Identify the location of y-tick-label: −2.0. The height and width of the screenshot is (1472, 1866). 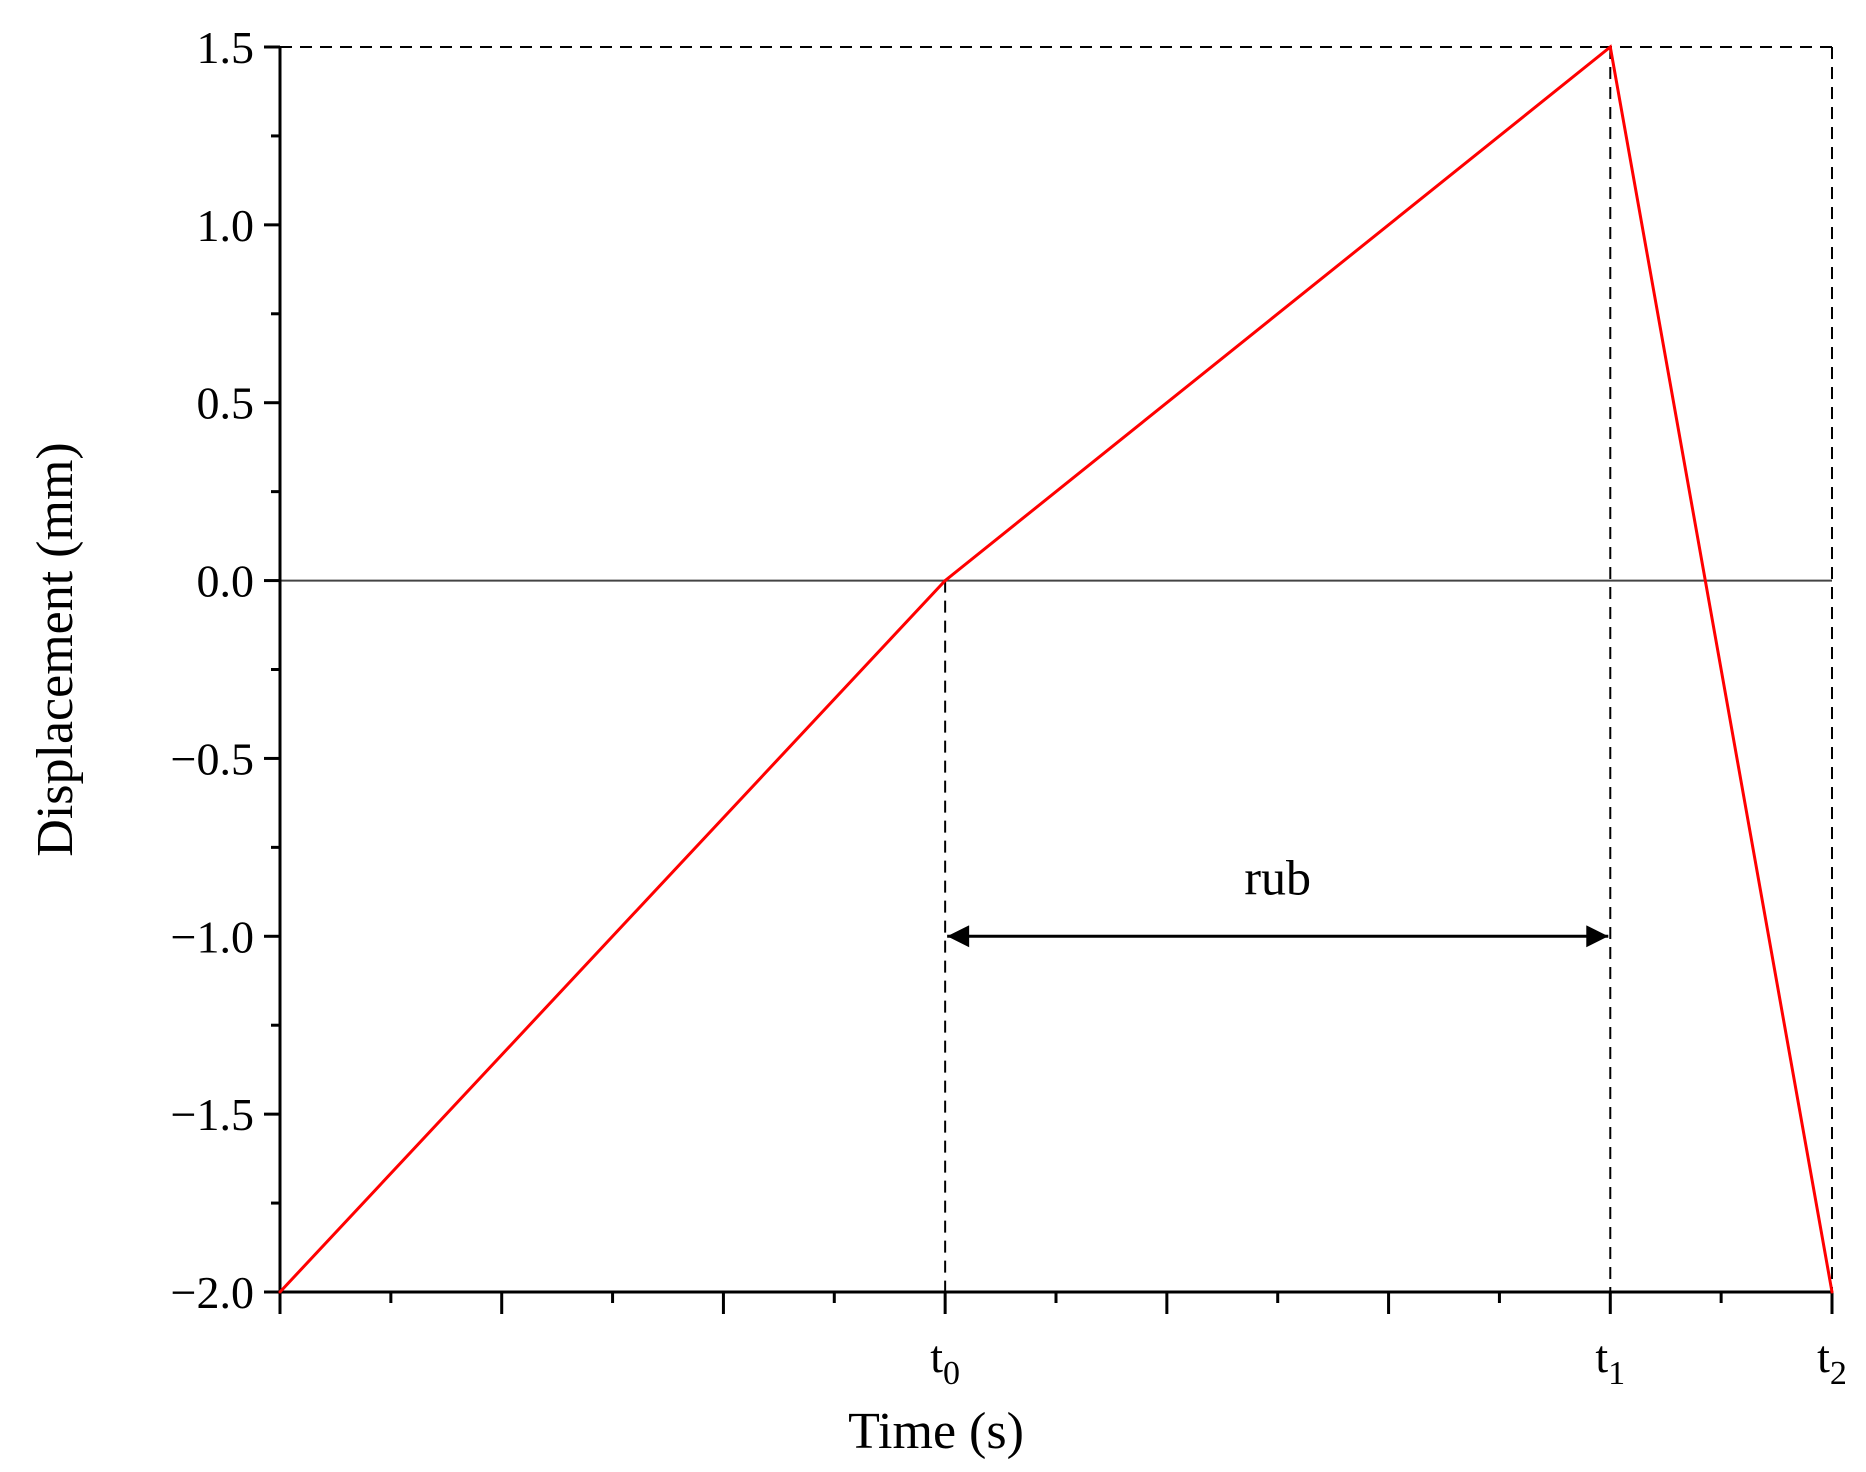
(212, 1292).